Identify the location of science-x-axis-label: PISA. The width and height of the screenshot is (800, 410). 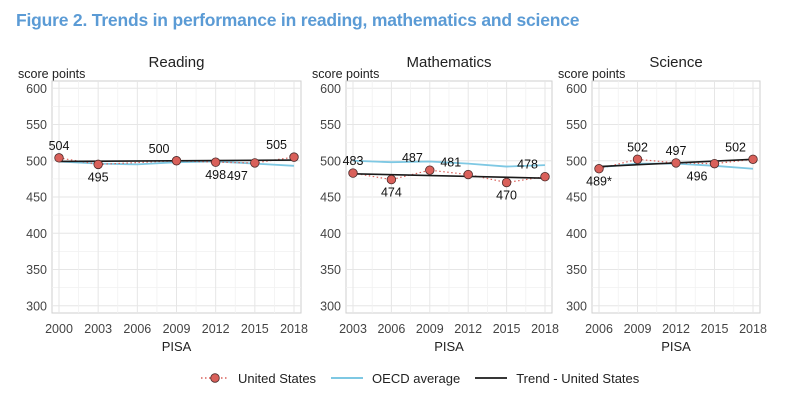
(676, 346).